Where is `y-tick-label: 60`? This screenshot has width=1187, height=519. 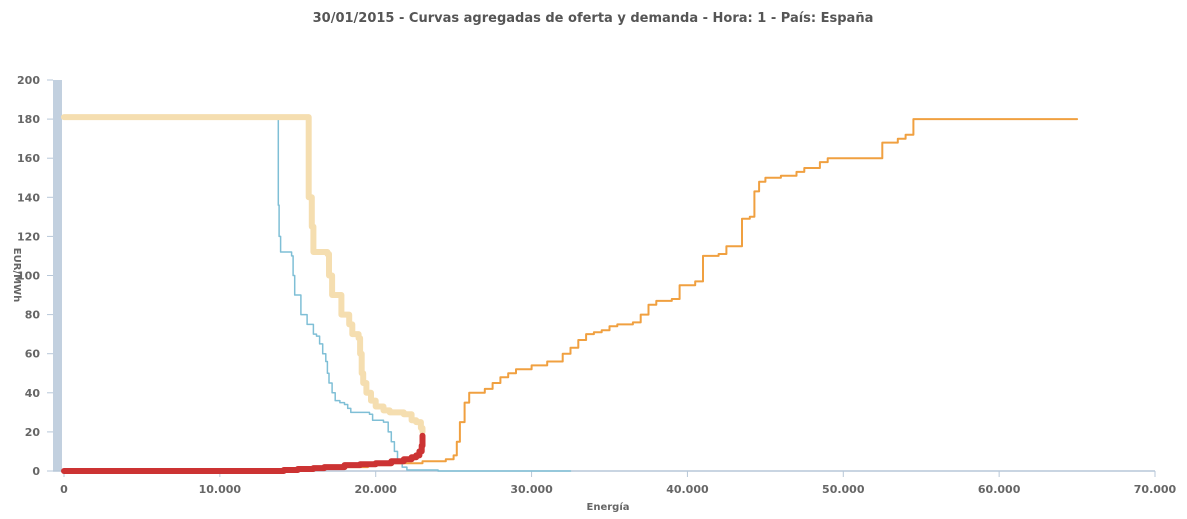
y-tick-label: 60 is located at coordinates (33, 354).